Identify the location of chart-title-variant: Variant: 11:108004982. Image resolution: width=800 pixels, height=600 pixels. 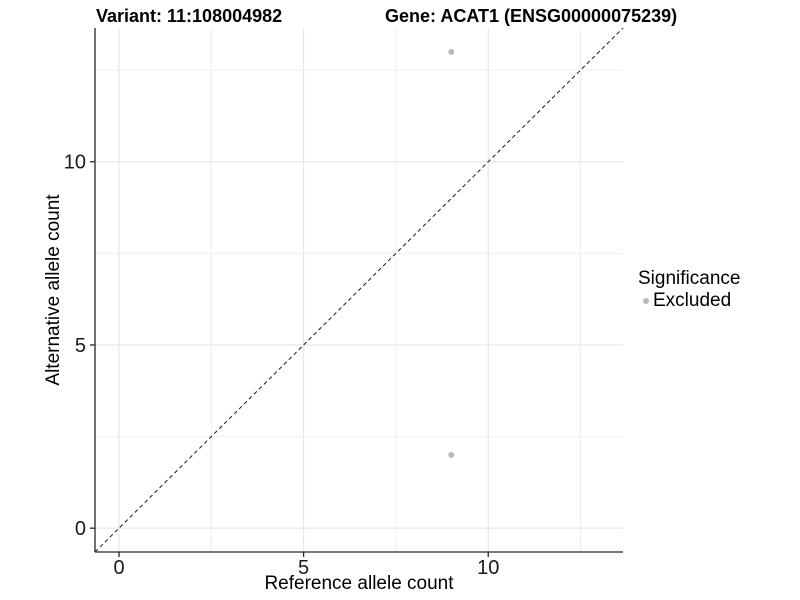
(189, 16).